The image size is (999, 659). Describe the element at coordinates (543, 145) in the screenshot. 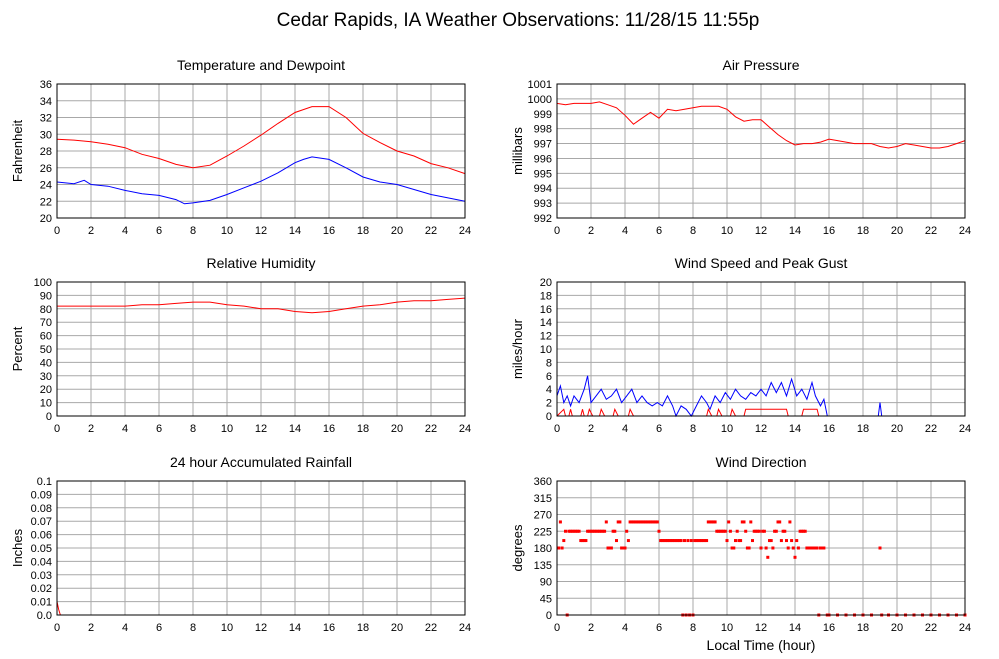

I see `y-tick-label: 997` at that location.